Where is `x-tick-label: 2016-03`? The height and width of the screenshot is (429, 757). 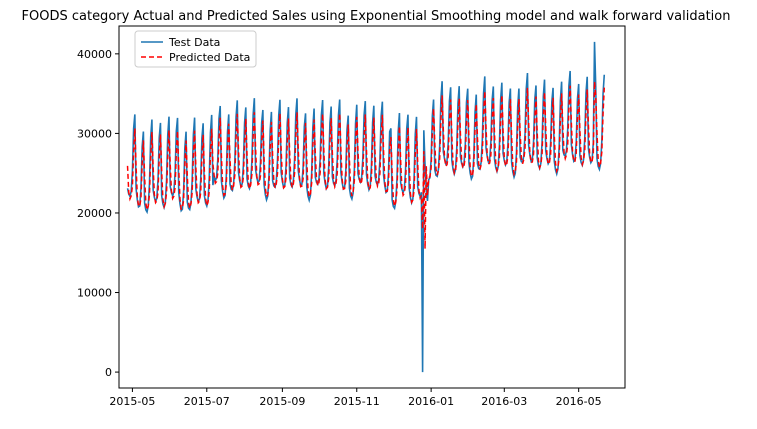 x-tick-label: 2016-03 is located at coordinates (504, 401).